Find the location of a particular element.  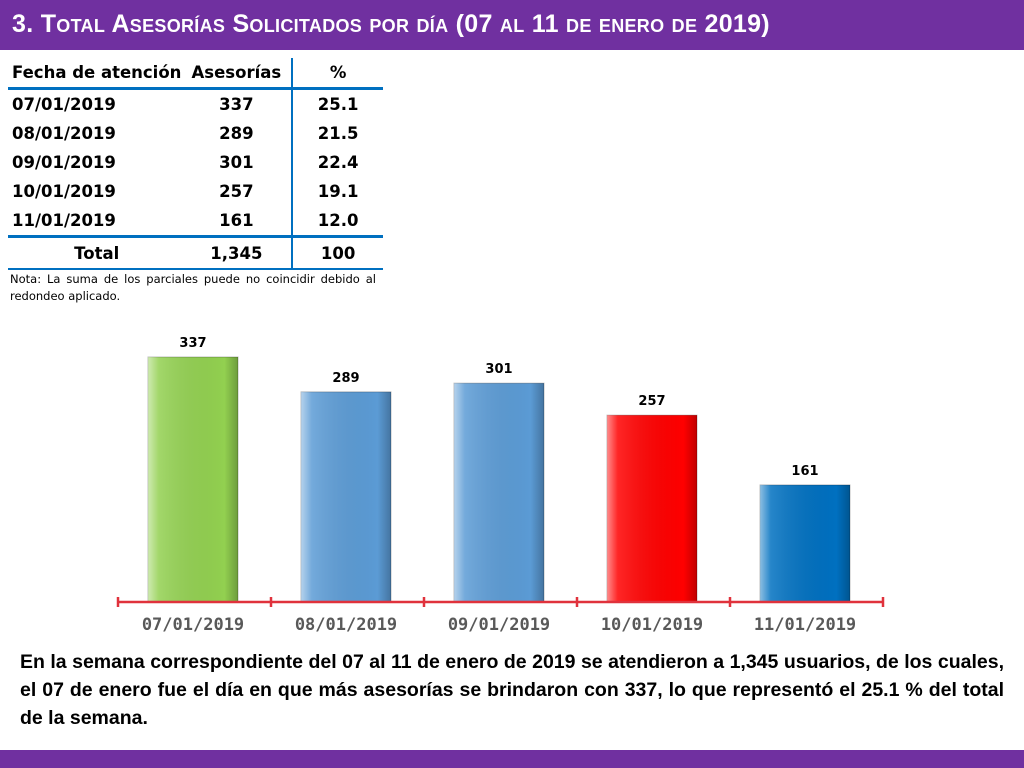

table-header-row: Fecha de atención Asesorías % is located at coordinates (195, 73).